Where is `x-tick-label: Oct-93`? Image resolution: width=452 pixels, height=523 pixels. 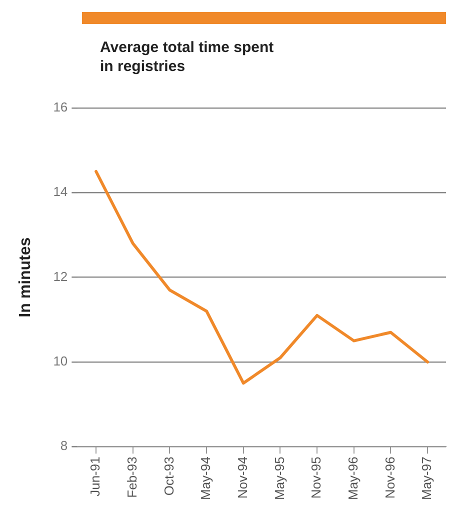
x-tick-label: Oct-93 is located at coordinates (168, 476).